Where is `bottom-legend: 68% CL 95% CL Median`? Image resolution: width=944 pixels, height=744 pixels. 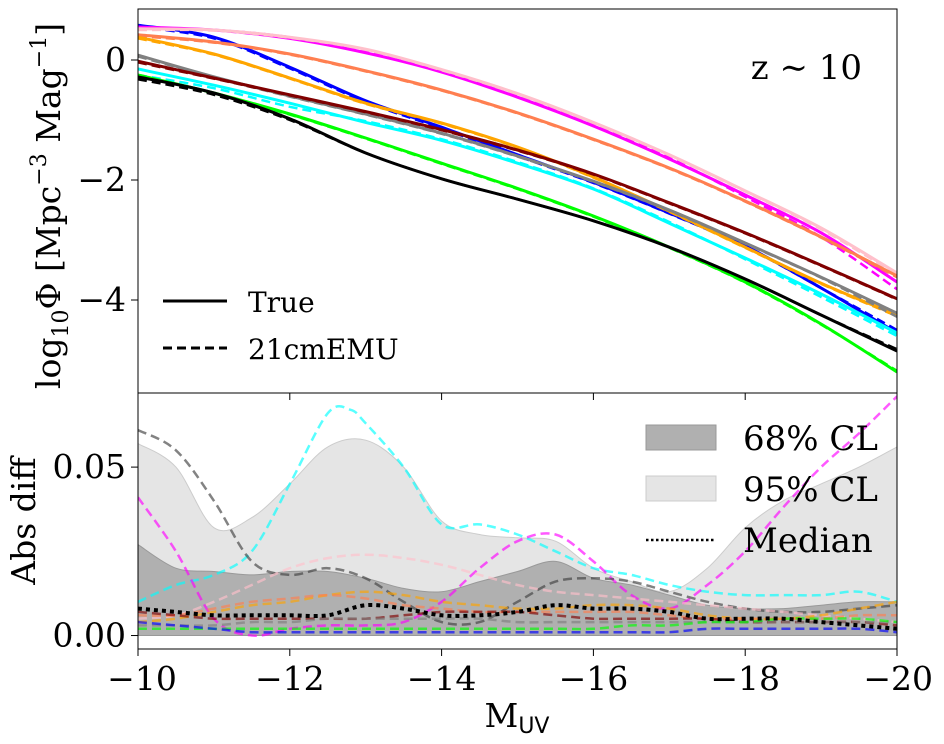
bottom-legend: 68% CL 95% CL Median is located at coordinates (761, 490).